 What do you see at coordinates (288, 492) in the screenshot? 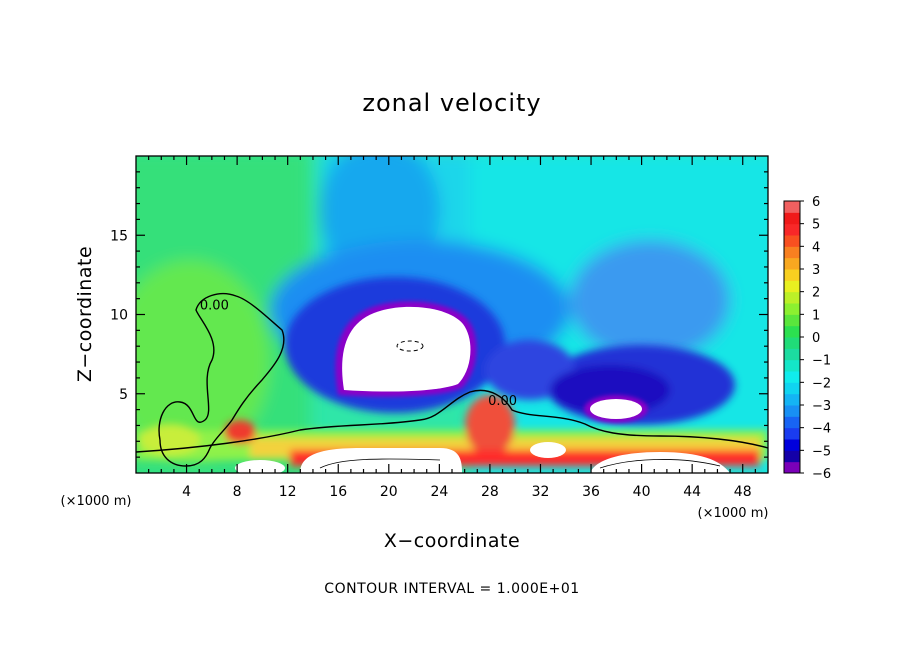
I see `x-tick-label: 12` at bounding box center [288, 492].